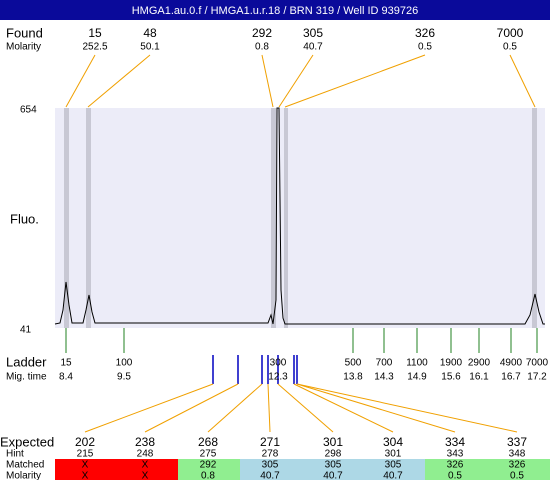 Image resolution: width=550 pixels, height=480 pixels. What do you see at coordinates (66, 377) in the screenshot?
I see `ladder-time: 8.4` at bounding box center [66, 377].